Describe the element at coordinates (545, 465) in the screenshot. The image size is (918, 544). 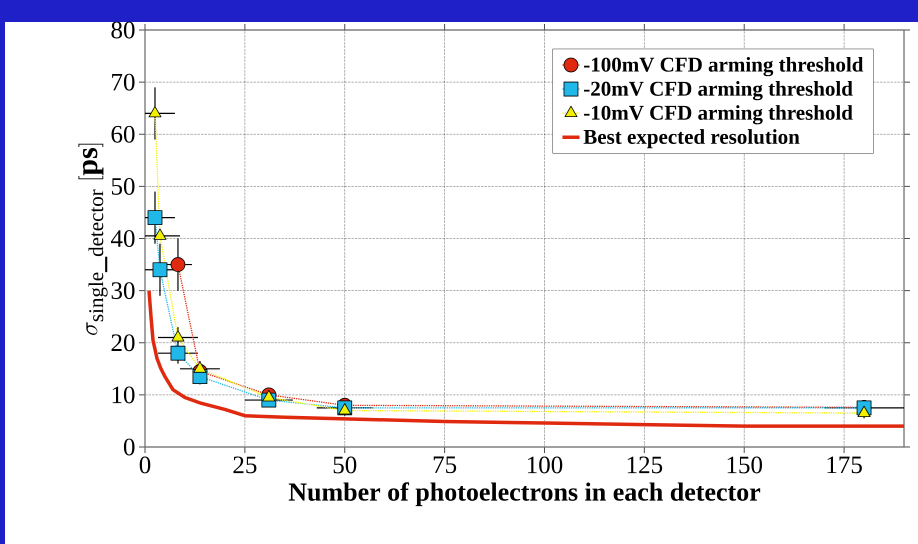
I see `x-tick-label: 100` at that location.